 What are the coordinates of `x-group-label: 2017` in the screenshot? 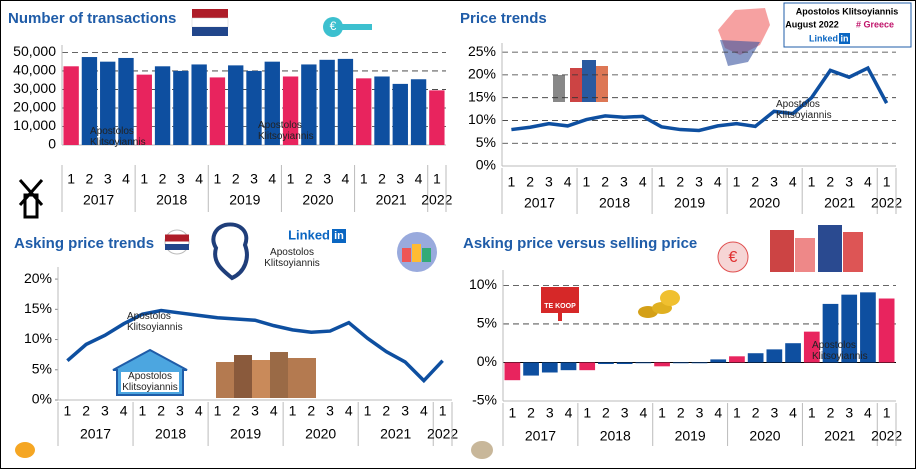 It's located at (95, 434).